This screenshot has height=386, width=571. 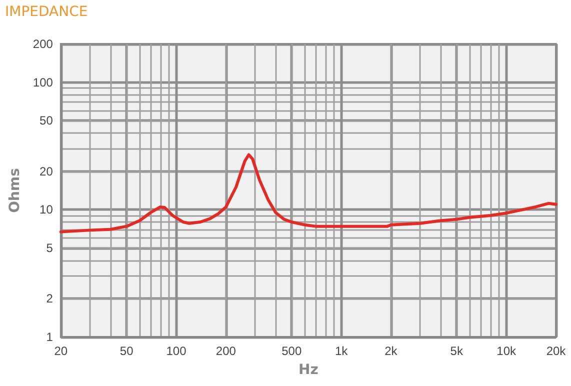 I want to click on chart-title: IMPEDANCE, so click(x=46, y=12).